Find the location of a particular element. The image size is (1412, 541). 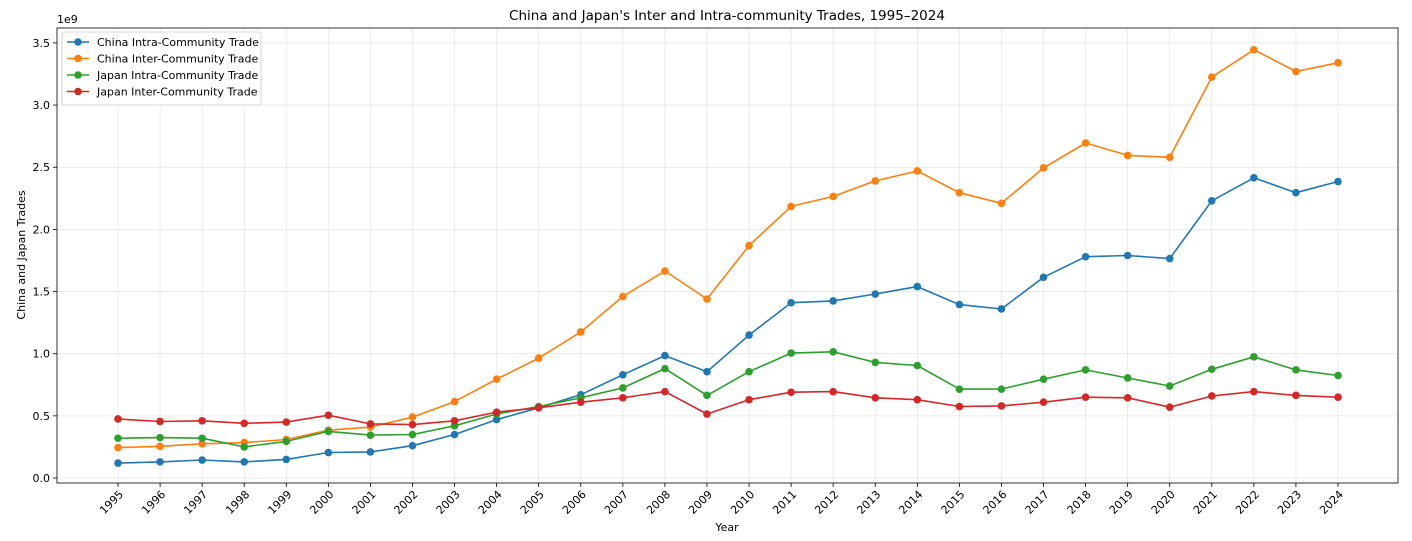

legend-label: China Intra-Community Trade is located at coordinates (178, 42).